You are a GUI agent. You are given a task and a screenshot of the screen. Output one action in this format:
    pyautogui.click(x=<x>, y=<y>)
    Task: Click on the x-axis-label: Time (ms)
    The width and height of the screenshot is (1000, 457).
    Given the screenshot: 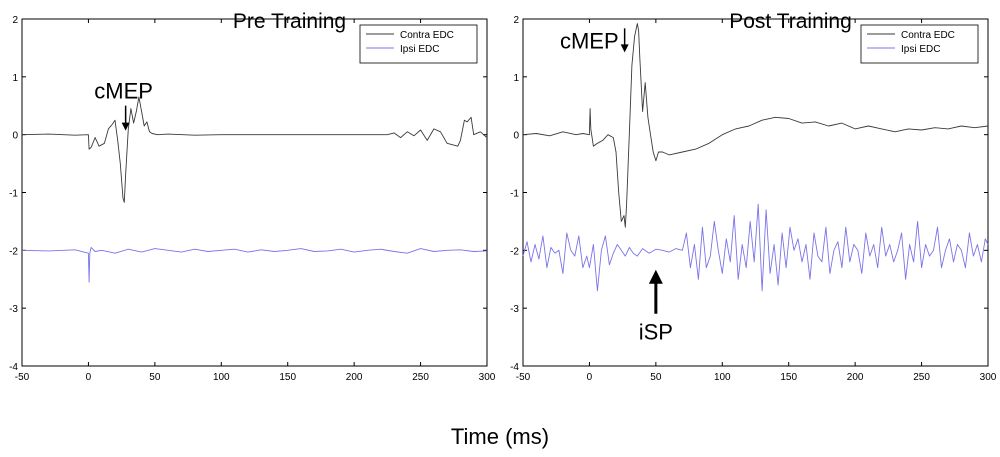 What is the action you would take?
    pyautogui.click(x=500, y=436)
    